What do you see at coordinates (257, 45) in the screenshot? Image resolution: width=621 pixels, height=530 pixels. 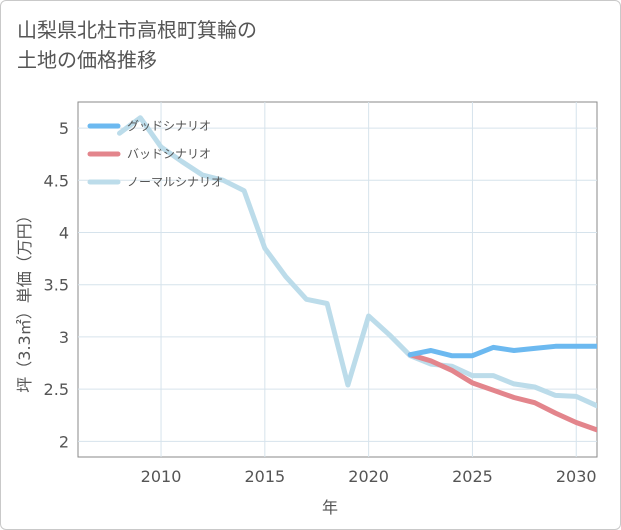 I see `chart-title: 山梨県北杜市高根町箕輪の 土地の価格推移` at bounding box center [257, 45].